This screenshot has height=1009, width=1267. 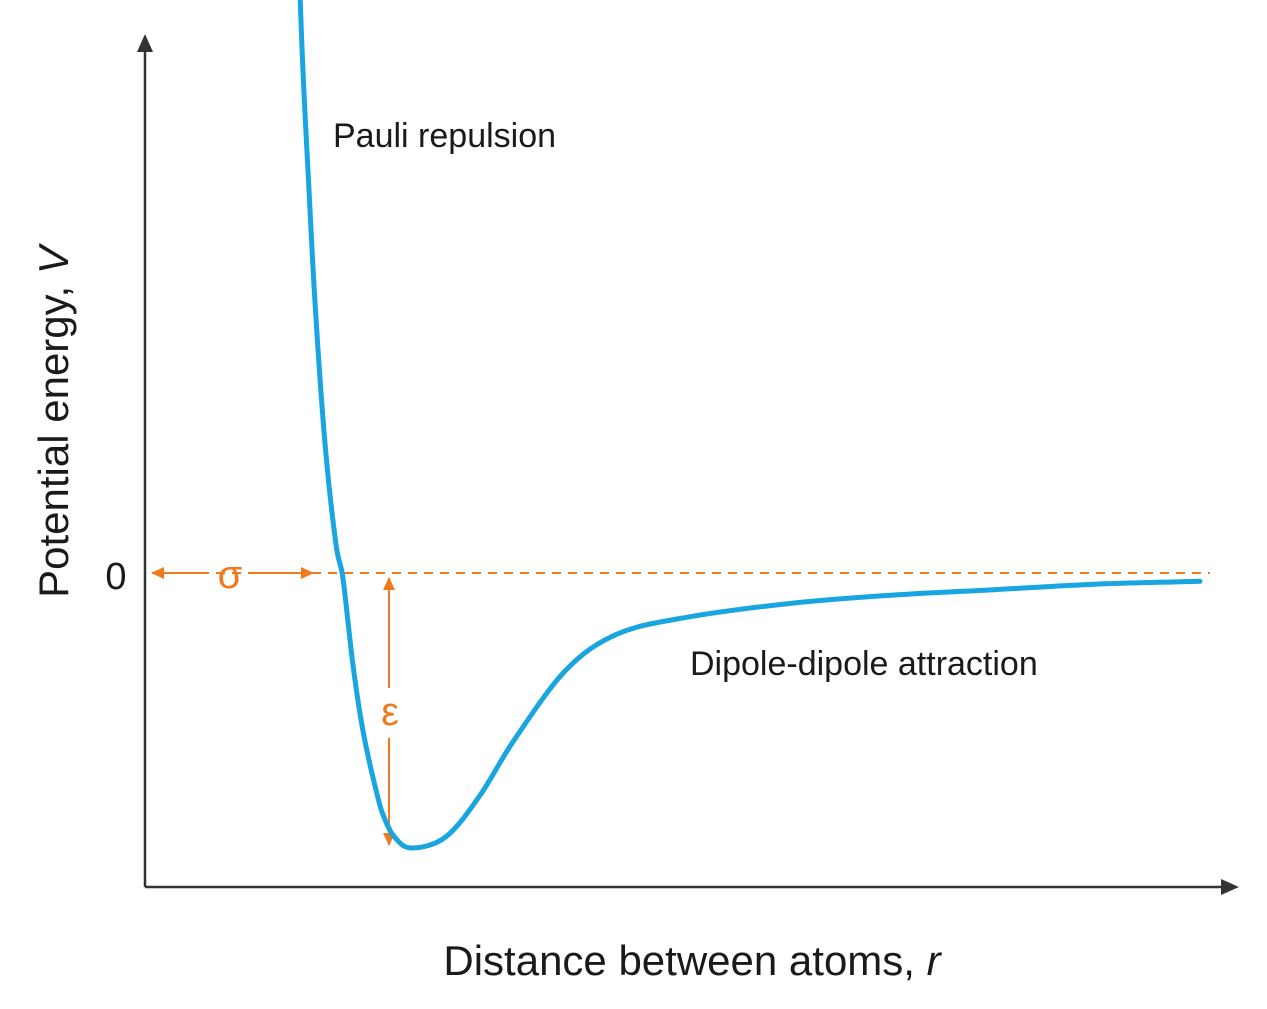 What do you see at coordinates (684, 960) in the screenshot?
I see `x-axis-label-text: Distance between atoms,` at bounding box center [684, 960].